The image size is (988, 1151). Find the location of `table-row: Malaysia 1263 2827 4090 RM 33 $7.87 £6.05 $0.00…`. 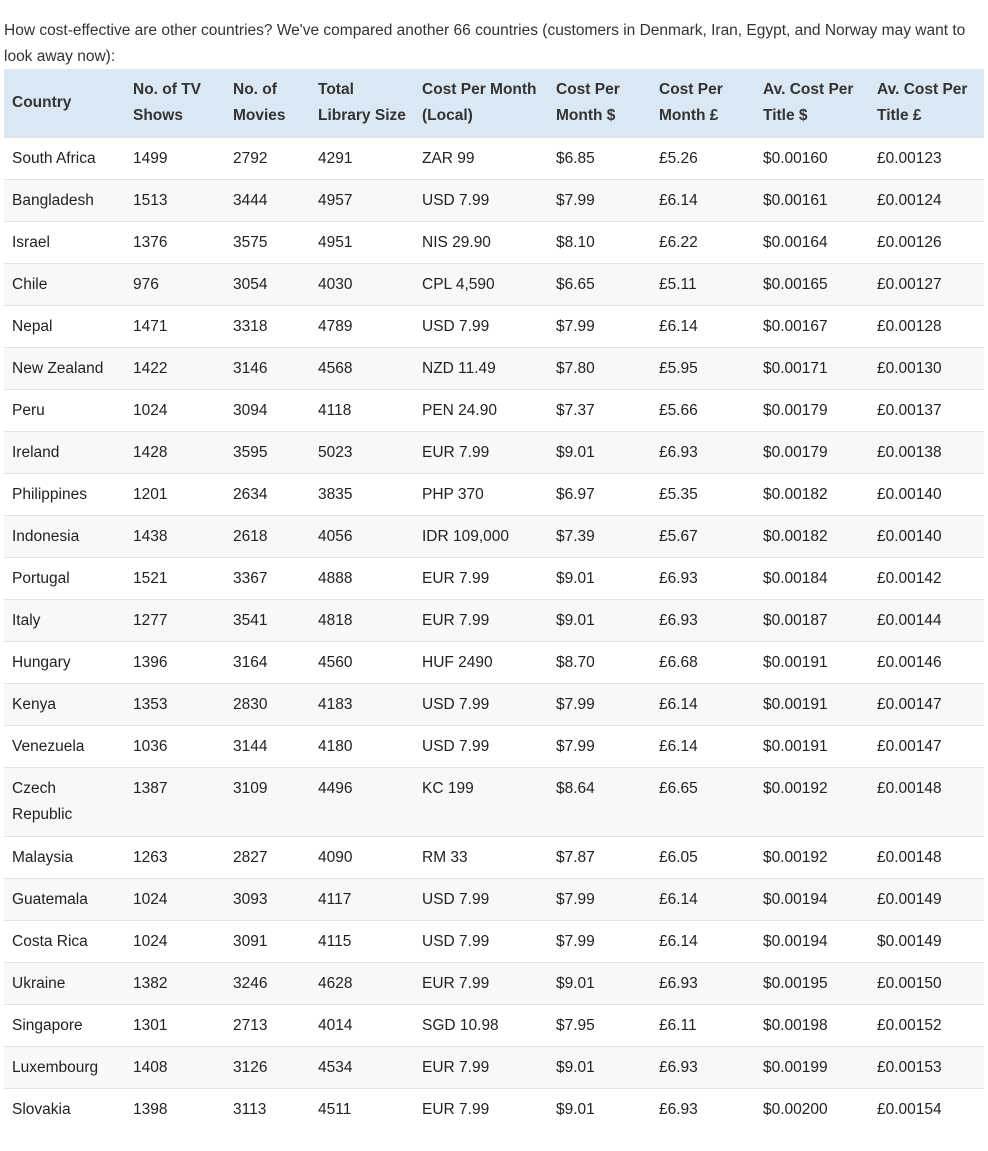

table-row: Malaysia 1263 2827 4090 RM 33 $7.87 £6.05 $0.00… is located at coordinates (494, 857).